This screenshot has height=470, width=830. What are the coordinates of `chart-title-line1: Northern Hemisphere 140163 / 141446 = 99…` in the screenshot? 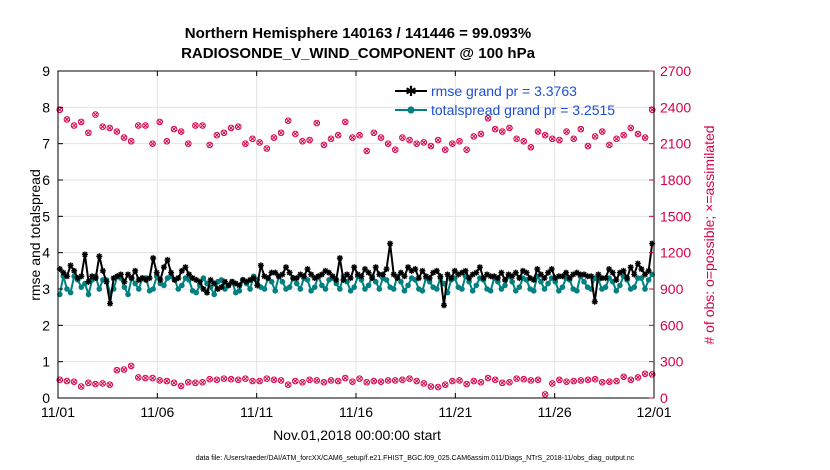 It's located at (358, 33).